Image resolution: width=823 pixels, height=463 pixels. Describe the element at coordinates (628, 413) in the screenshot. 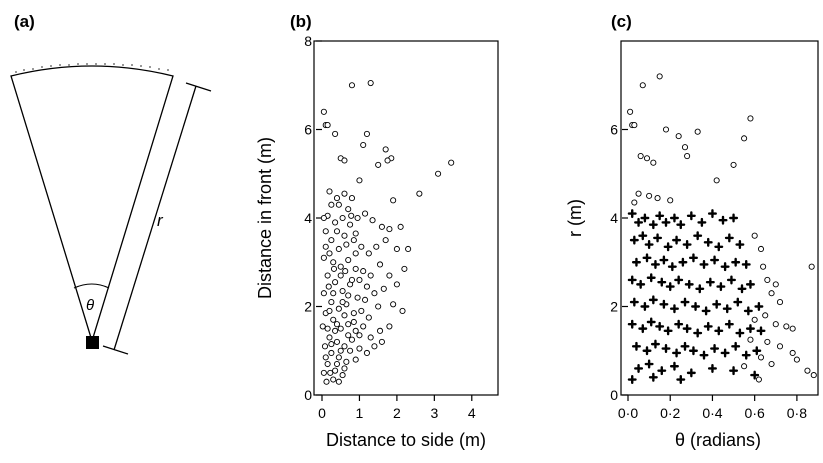

I see `x-tick-label: 0·0` at that location.